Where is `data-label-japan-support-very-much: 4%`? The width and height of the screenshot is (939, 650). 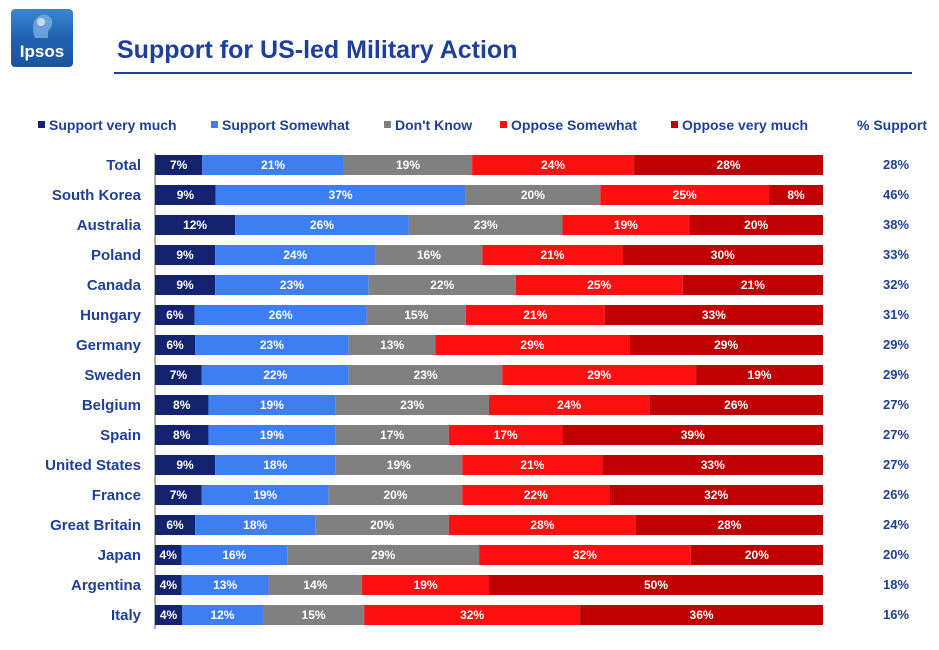 data-label-japan-support-very-much: 4% is located at coordinates (169, 555).